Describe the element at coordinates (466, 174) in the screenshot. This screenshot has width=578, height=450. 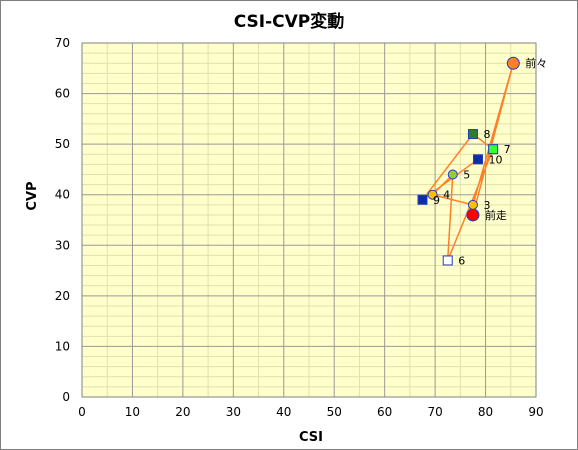
I see `point-label-5: 5` at that location.